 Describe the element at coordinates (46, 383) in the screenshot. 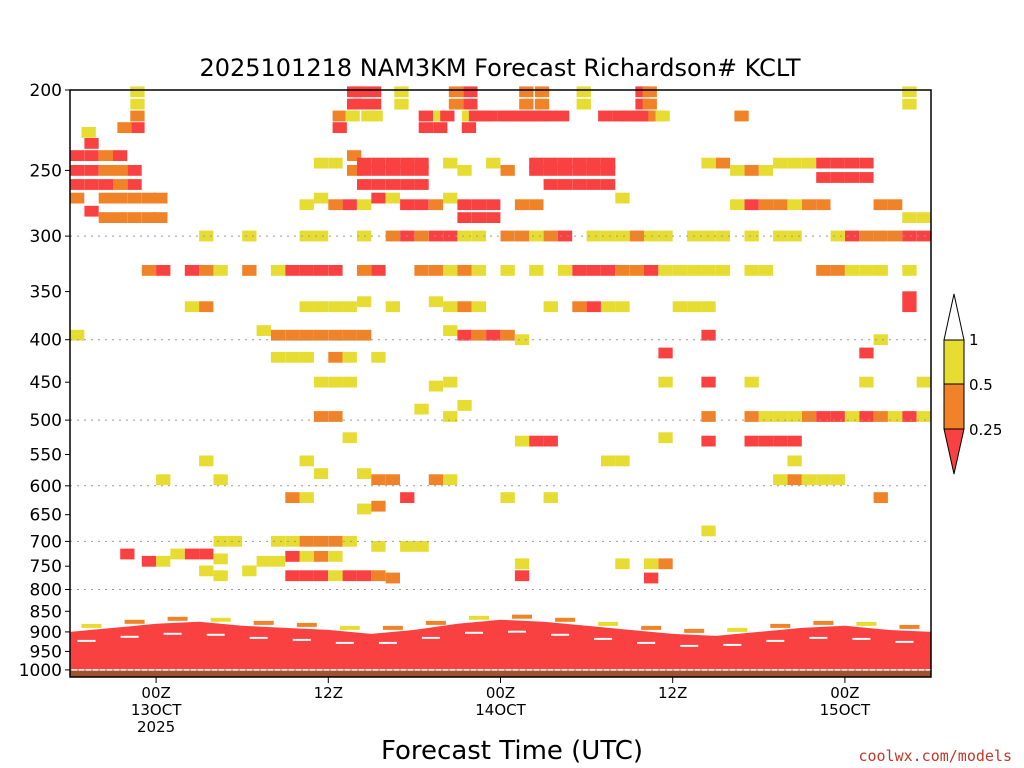

I see `y-tick-label: 450` at that location.